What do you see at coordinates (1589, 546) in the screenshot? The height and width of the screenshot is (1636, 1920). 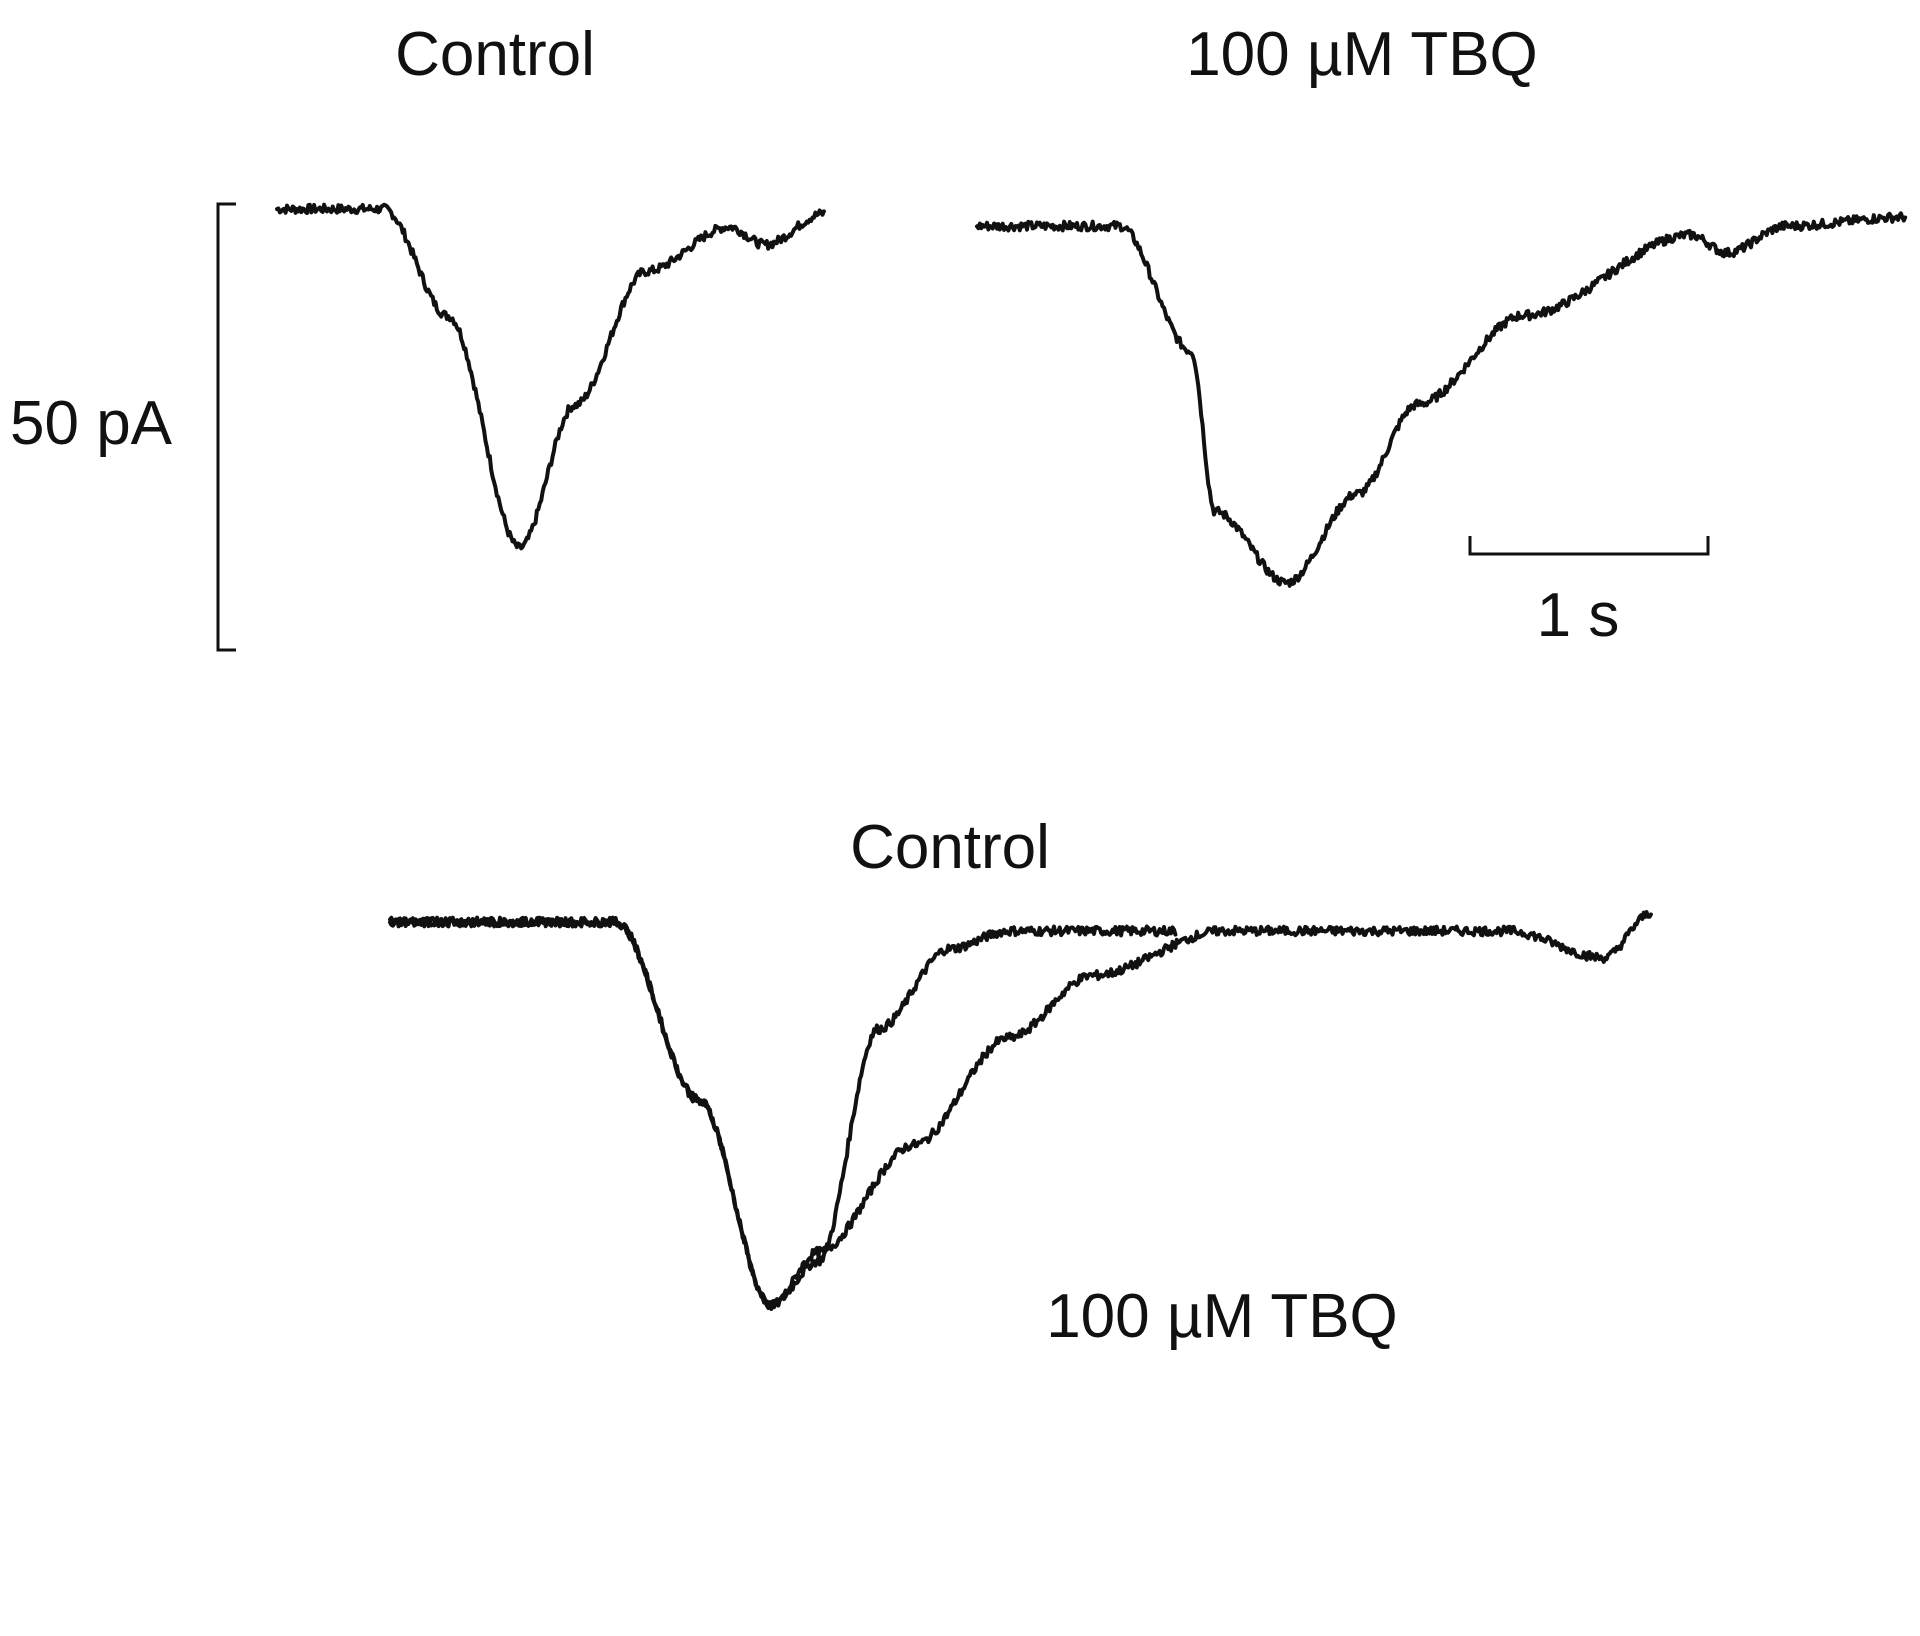 I see `time-scalebar` at bounding box center [1589, 546].